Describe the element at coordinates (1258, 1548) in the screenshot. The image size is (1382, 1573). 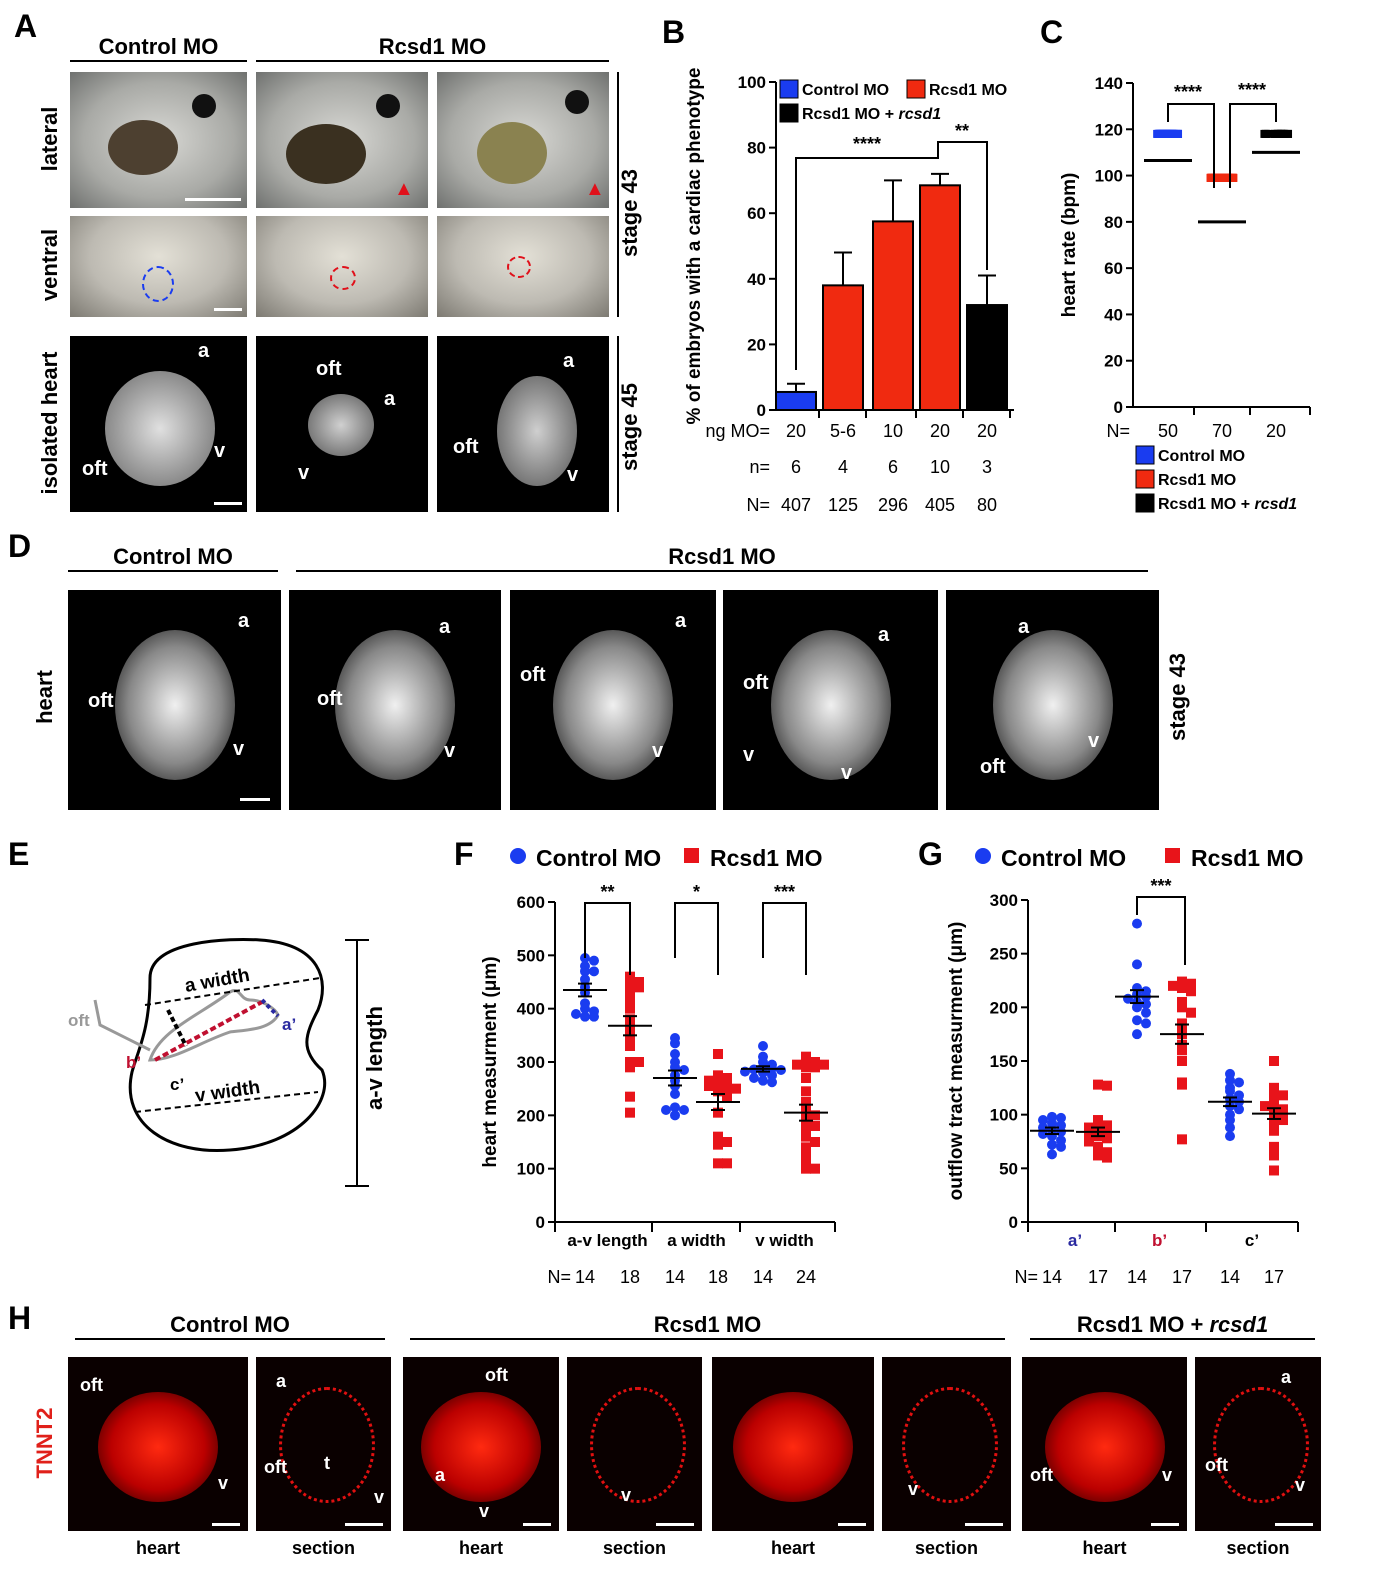
I see `caption: section` at that location.